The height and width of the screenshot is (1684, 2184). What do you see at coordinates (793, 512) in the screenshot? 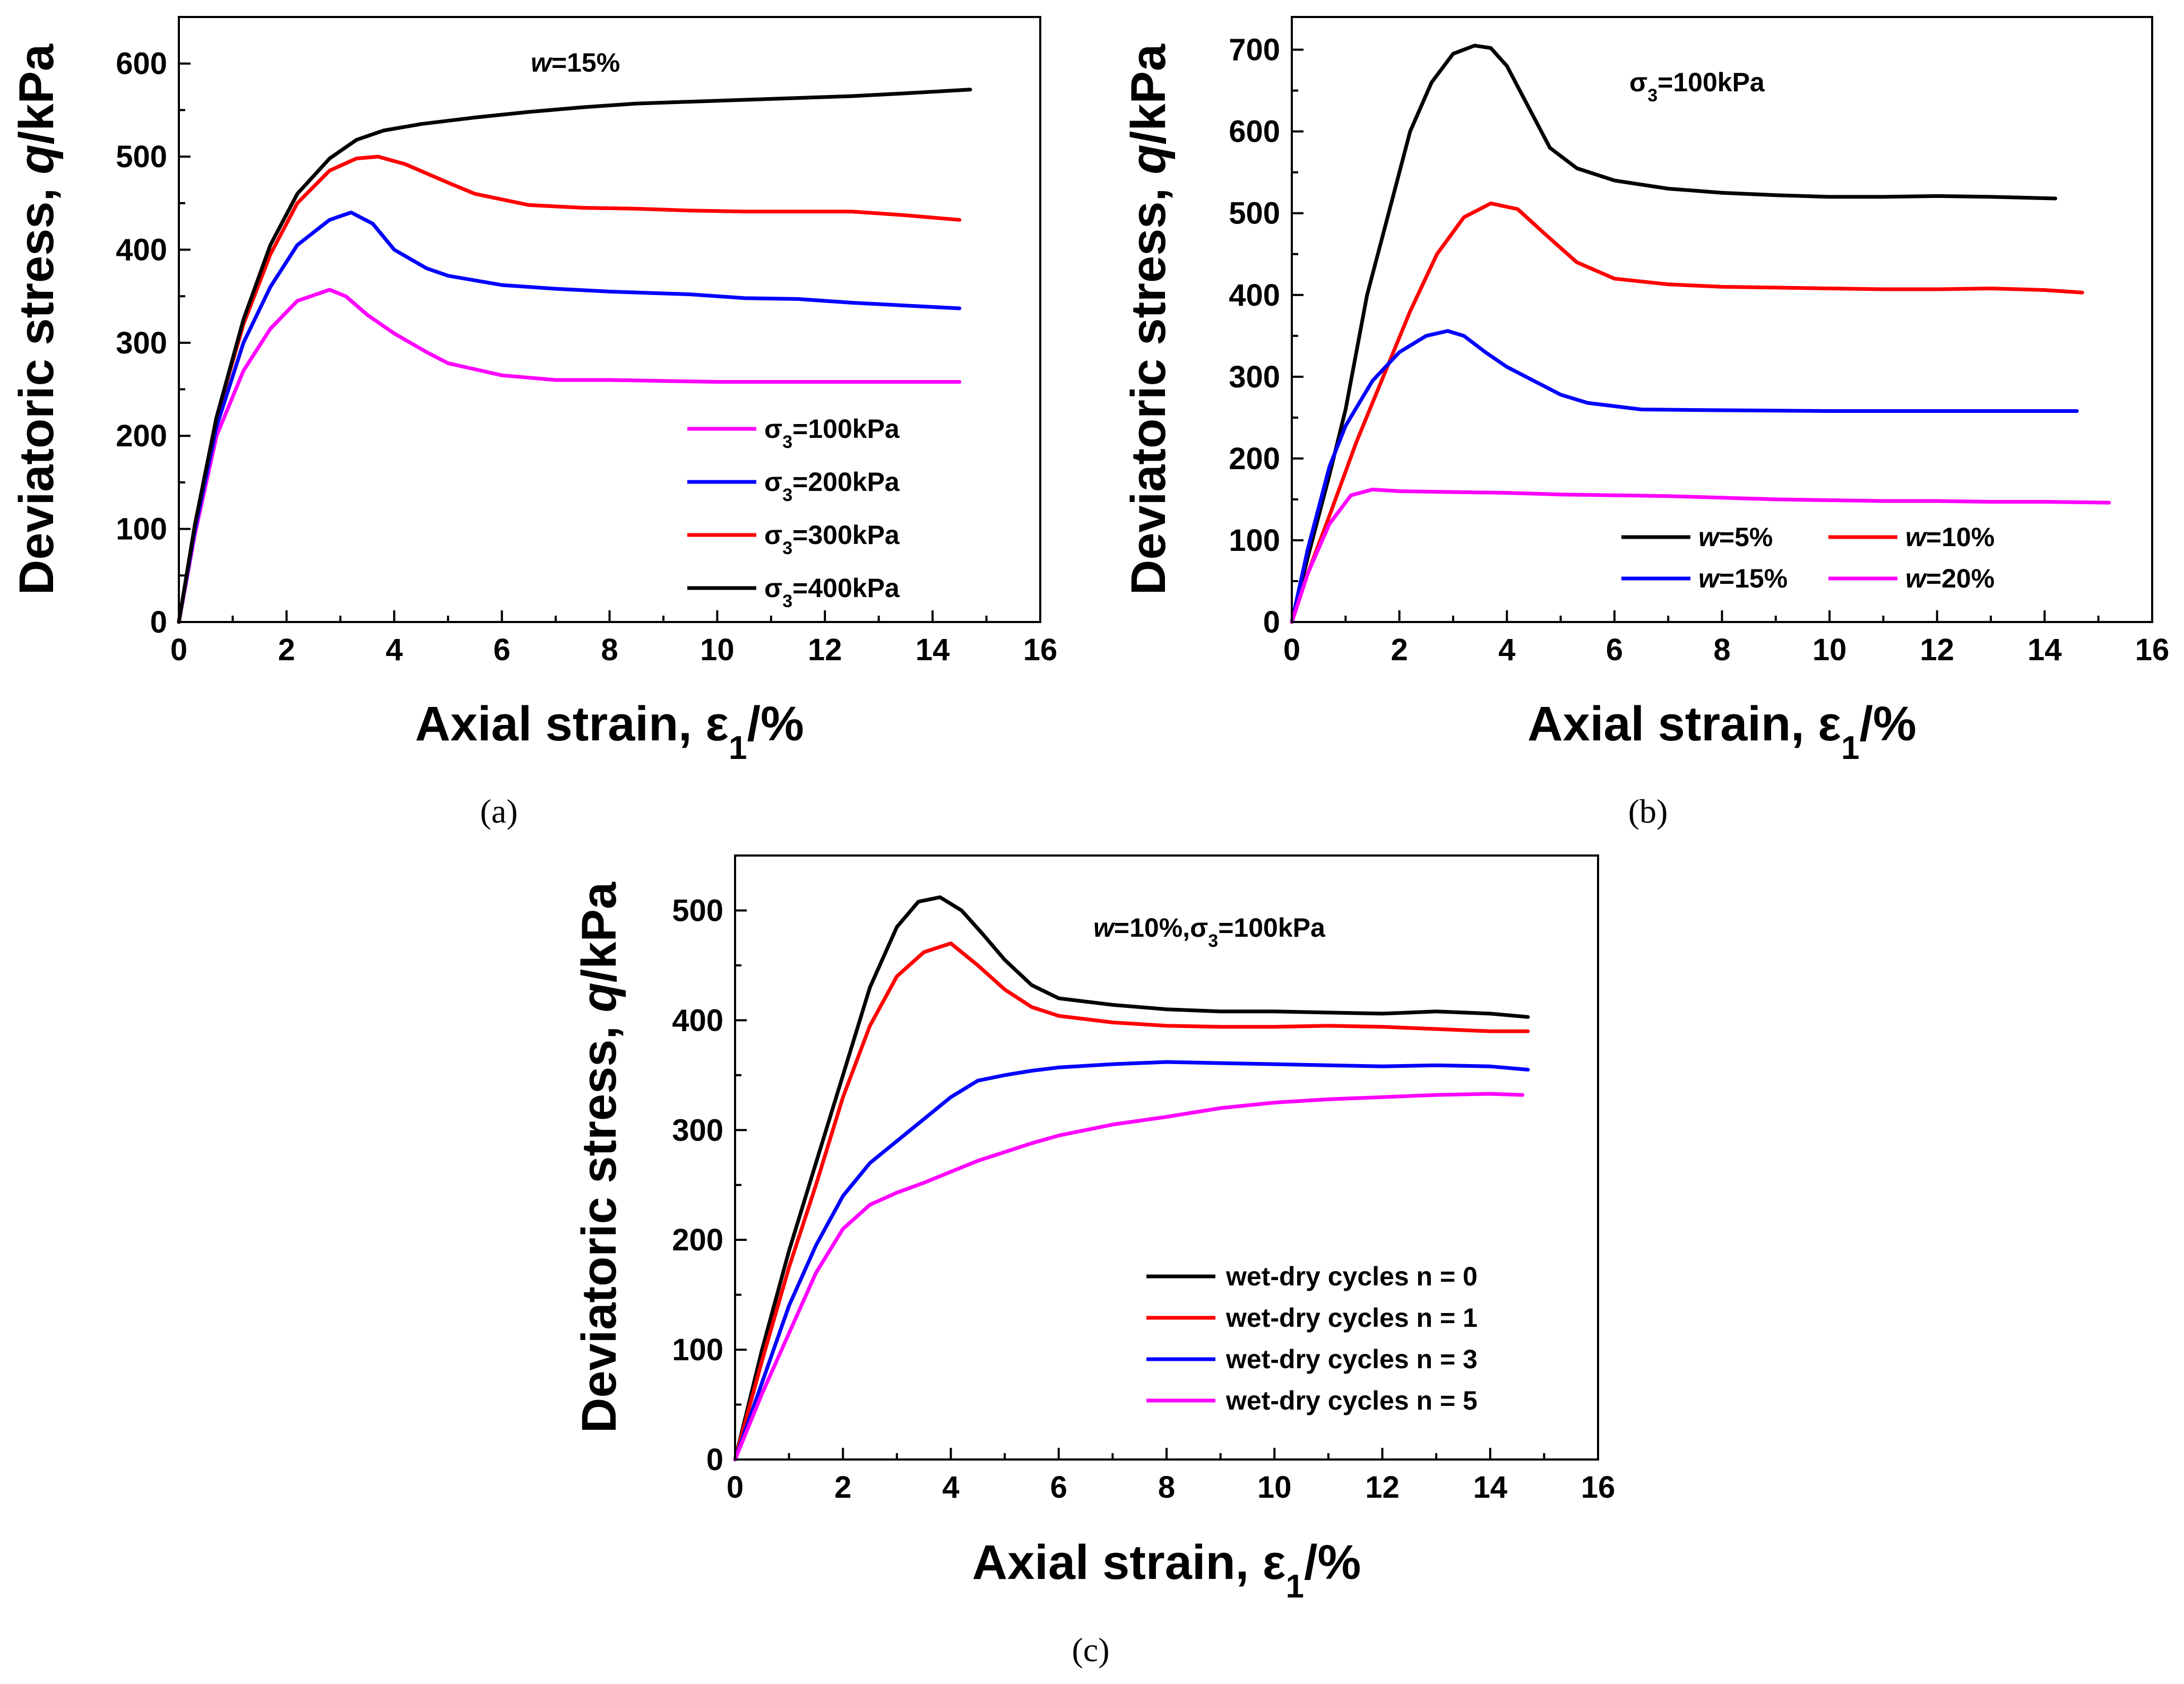
I see `legend: σ3=100kPa σ3=200kPa σ3=300kPa σ3=400kPa` at bounding box center [793, 512].